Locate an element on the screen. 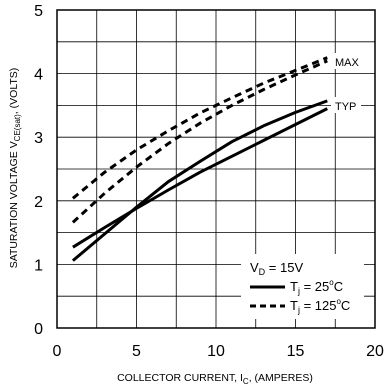  typ-label: TYP is located at coordinates (345, 107).